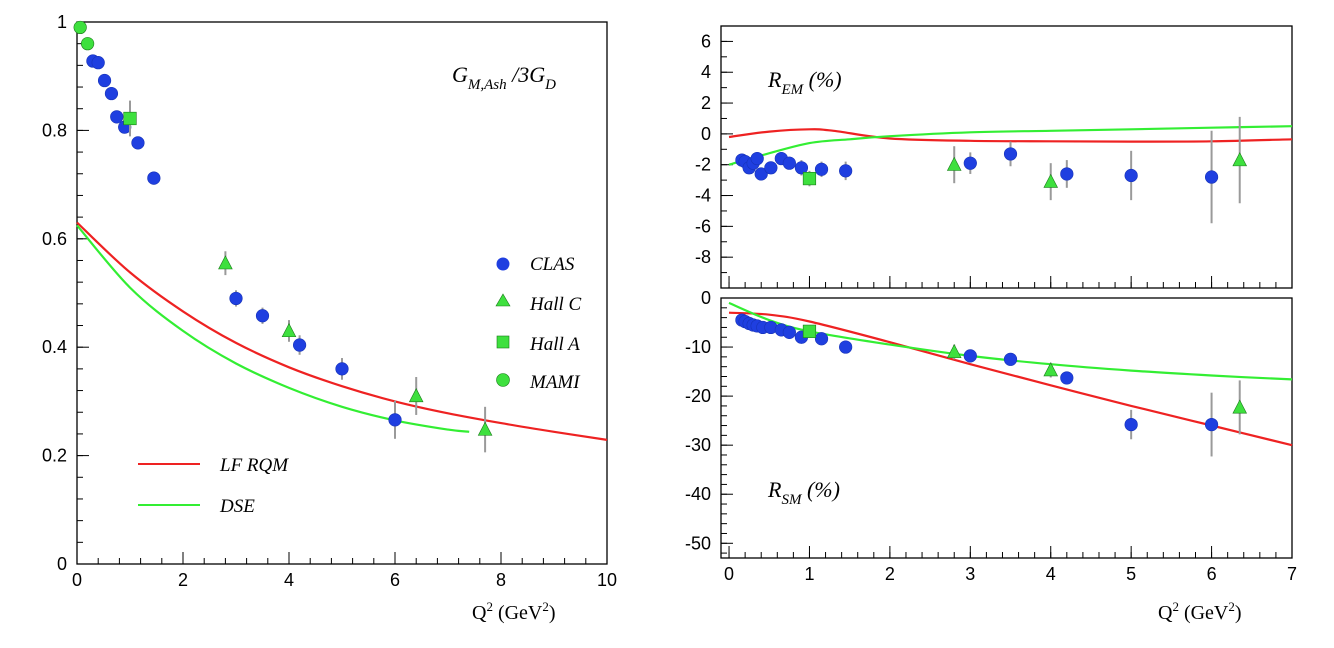 This screenshot has width=1334, height=648. I want to click on gm-xlabel: Q2 (GeV2), so click(514, 611).